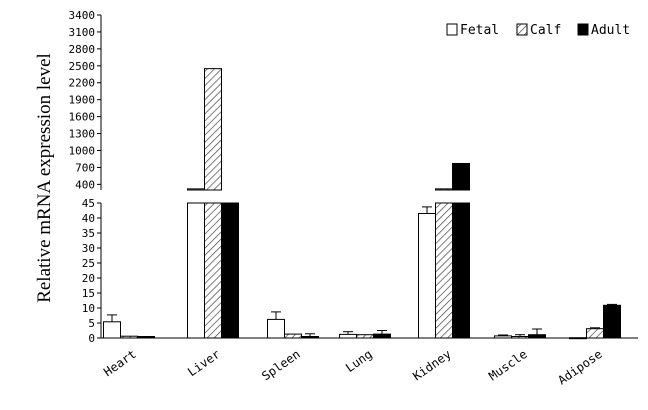 This screenshot has height=410, width=648. What do you see at coordinates (520, 337) in the screenshot?
I see `bar-calf-muscle` at bounding box center [520, 337].